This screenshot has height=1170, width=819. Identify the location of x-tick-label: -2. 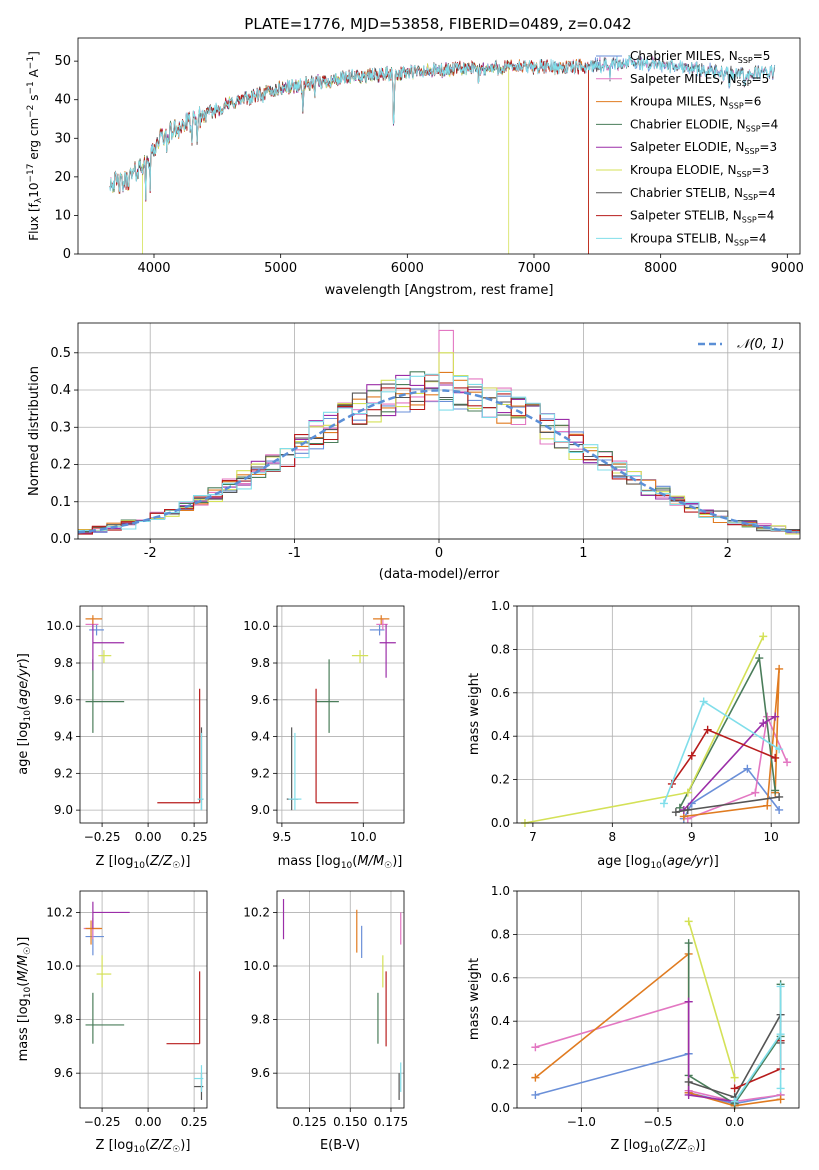
(150, 553).